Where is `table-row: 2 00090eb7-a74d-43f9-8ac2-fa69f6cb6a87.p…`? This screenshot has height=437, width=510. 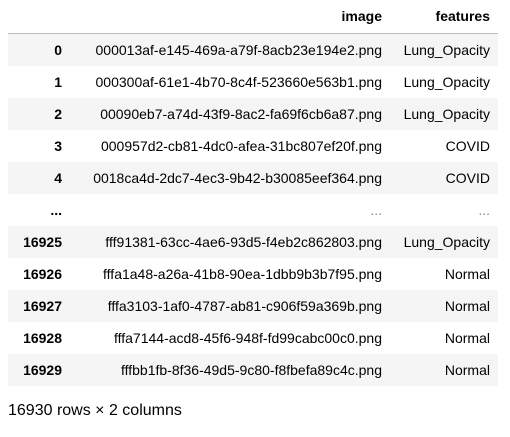
table-row: 2 00090eb7-a74d-43f9-8ac2-fa69f6cb6a87.p… is located at coordinates (253, 114).